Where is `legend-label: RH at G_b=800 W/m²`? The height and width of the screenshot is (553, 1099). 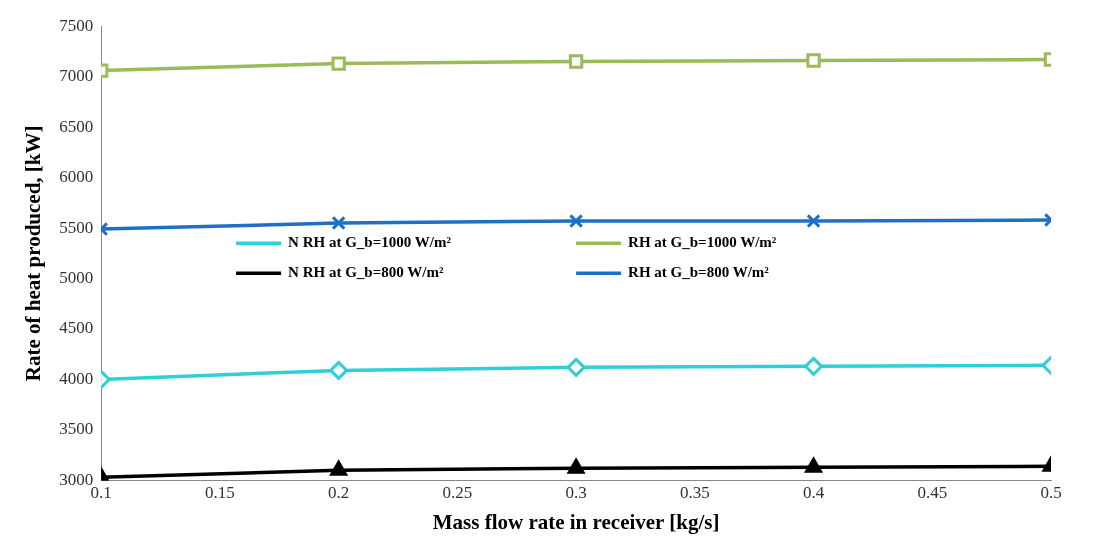 legend-label: RH at G_b=800 W/m² is located at coordinates (699, 272).